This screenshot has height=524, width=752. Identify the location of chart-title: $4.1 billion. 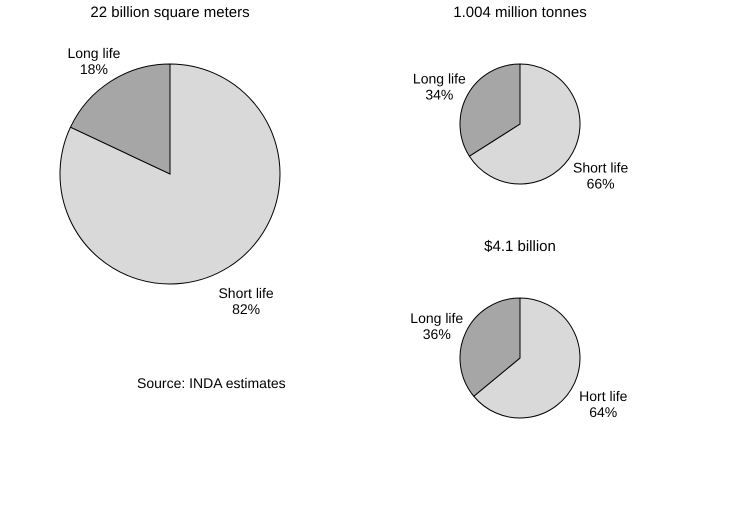
(520, 246).